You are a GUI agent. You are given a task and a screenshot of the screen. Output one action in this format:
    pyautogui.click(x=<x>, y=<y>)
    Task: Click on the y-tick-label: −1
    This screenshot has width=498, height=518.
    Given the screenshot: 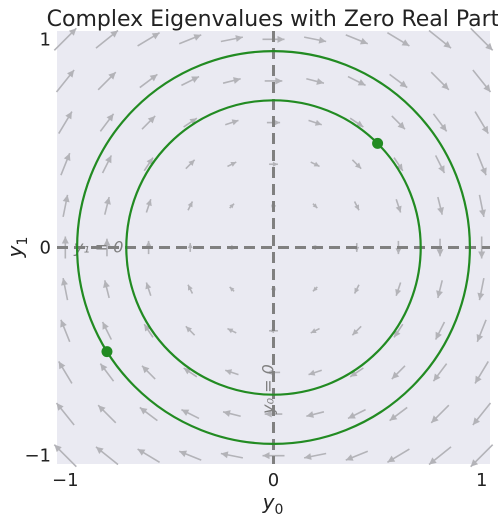 What is the action you would take?
    pyautogui.click(x=37, y=456)
    